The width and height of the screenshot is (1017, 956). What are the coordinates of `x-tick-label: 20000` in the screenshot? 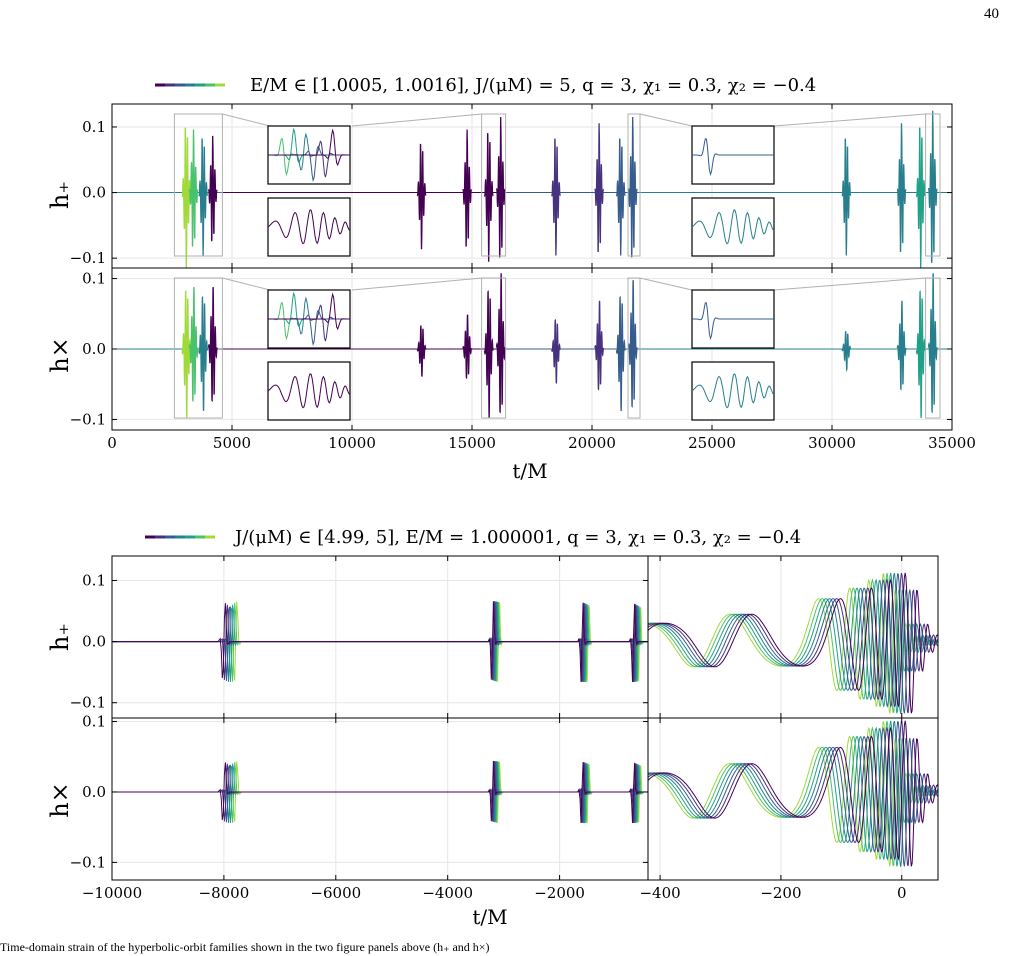 It's located at (592, 443).